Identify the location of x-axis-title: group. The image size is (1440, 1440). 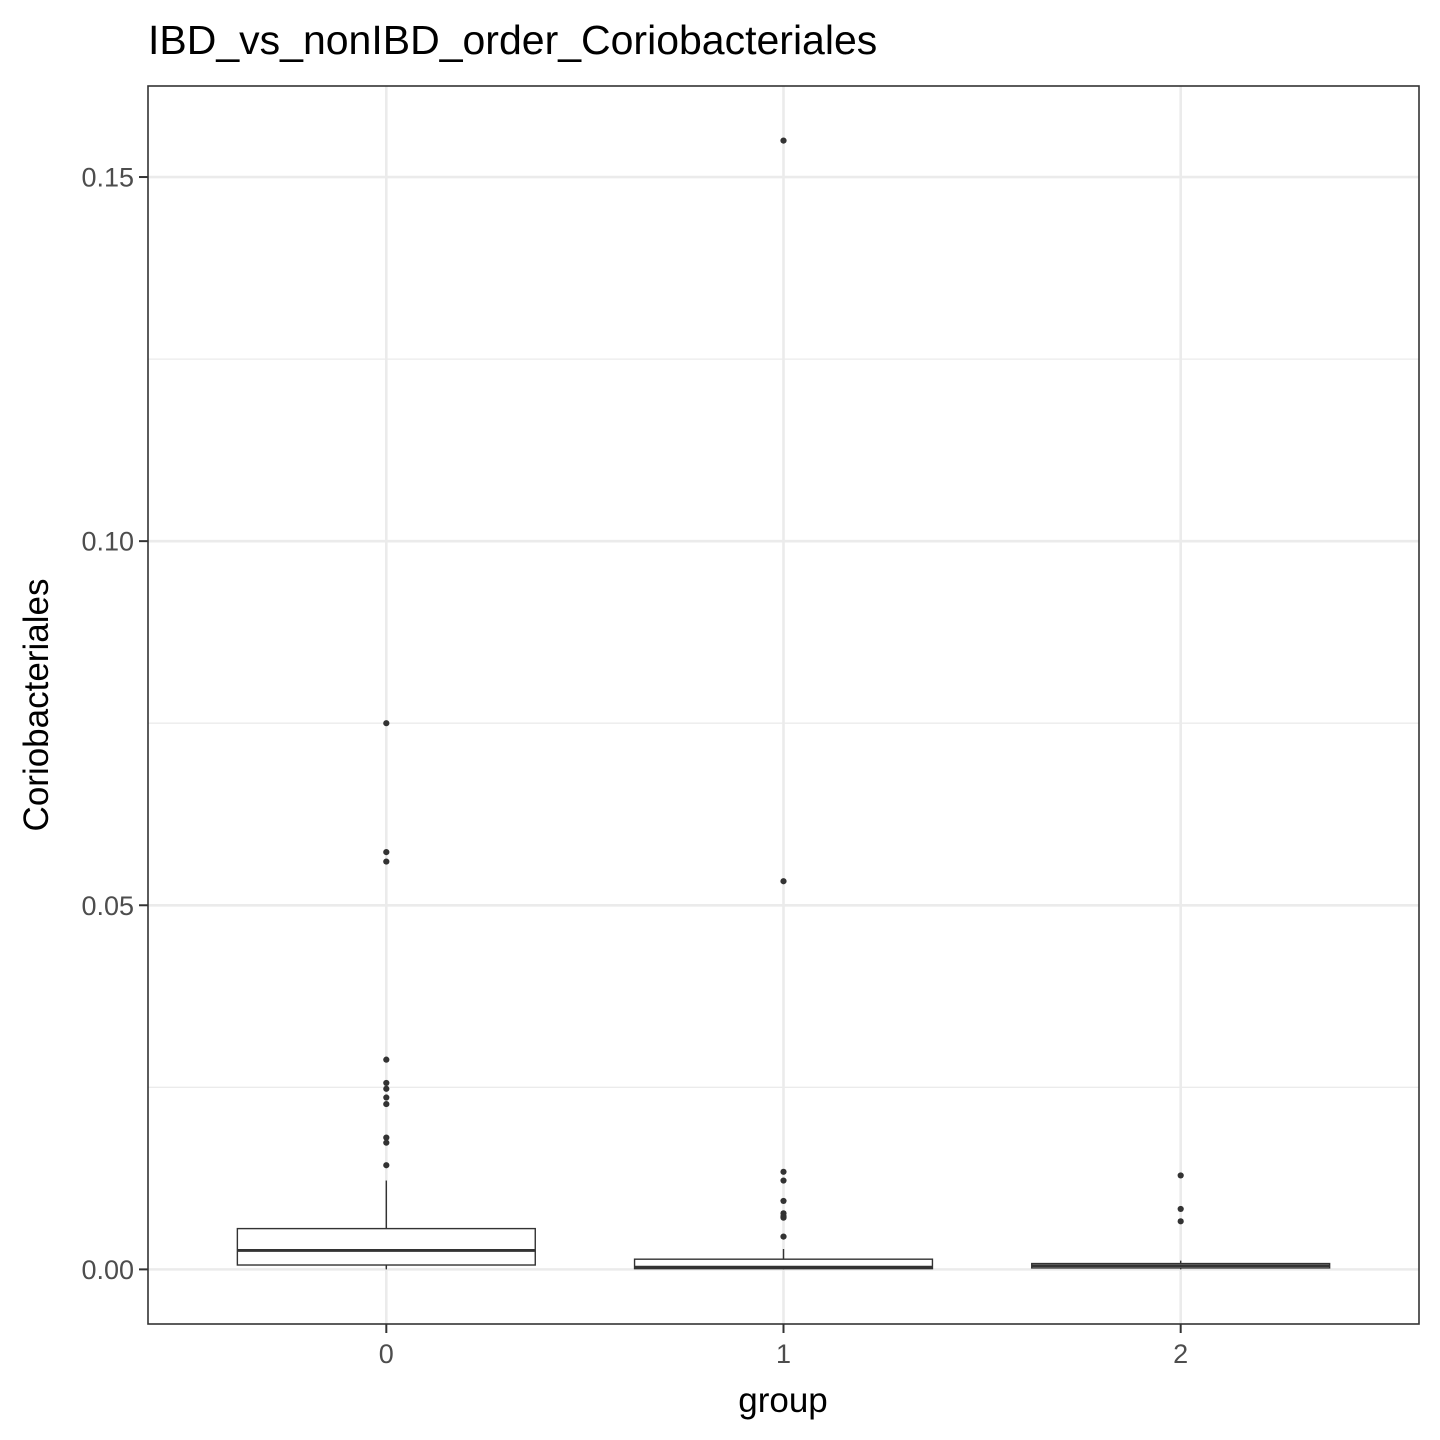
(783, 1400).